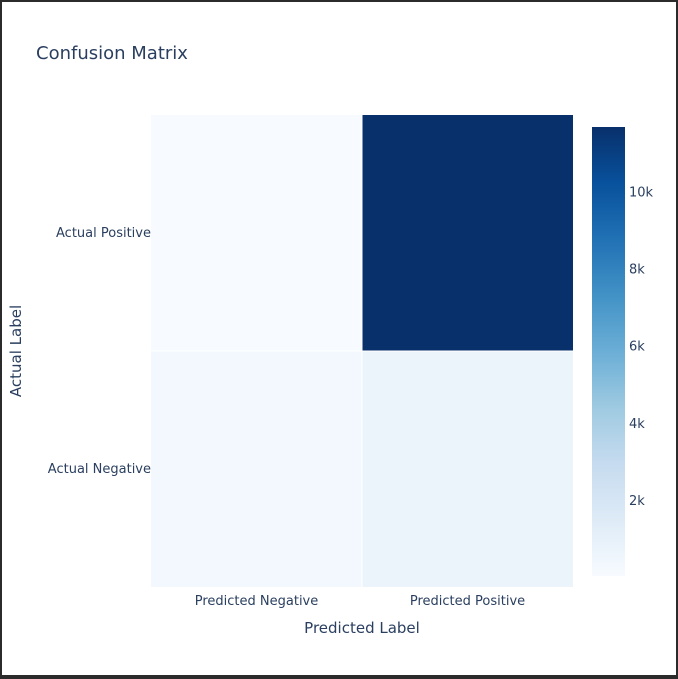 This screenshot has width=678, height=679. Describe the element at coordinates (103, 233) in the screenshot. I see `y-tick-label: Actual Positive` at that location.